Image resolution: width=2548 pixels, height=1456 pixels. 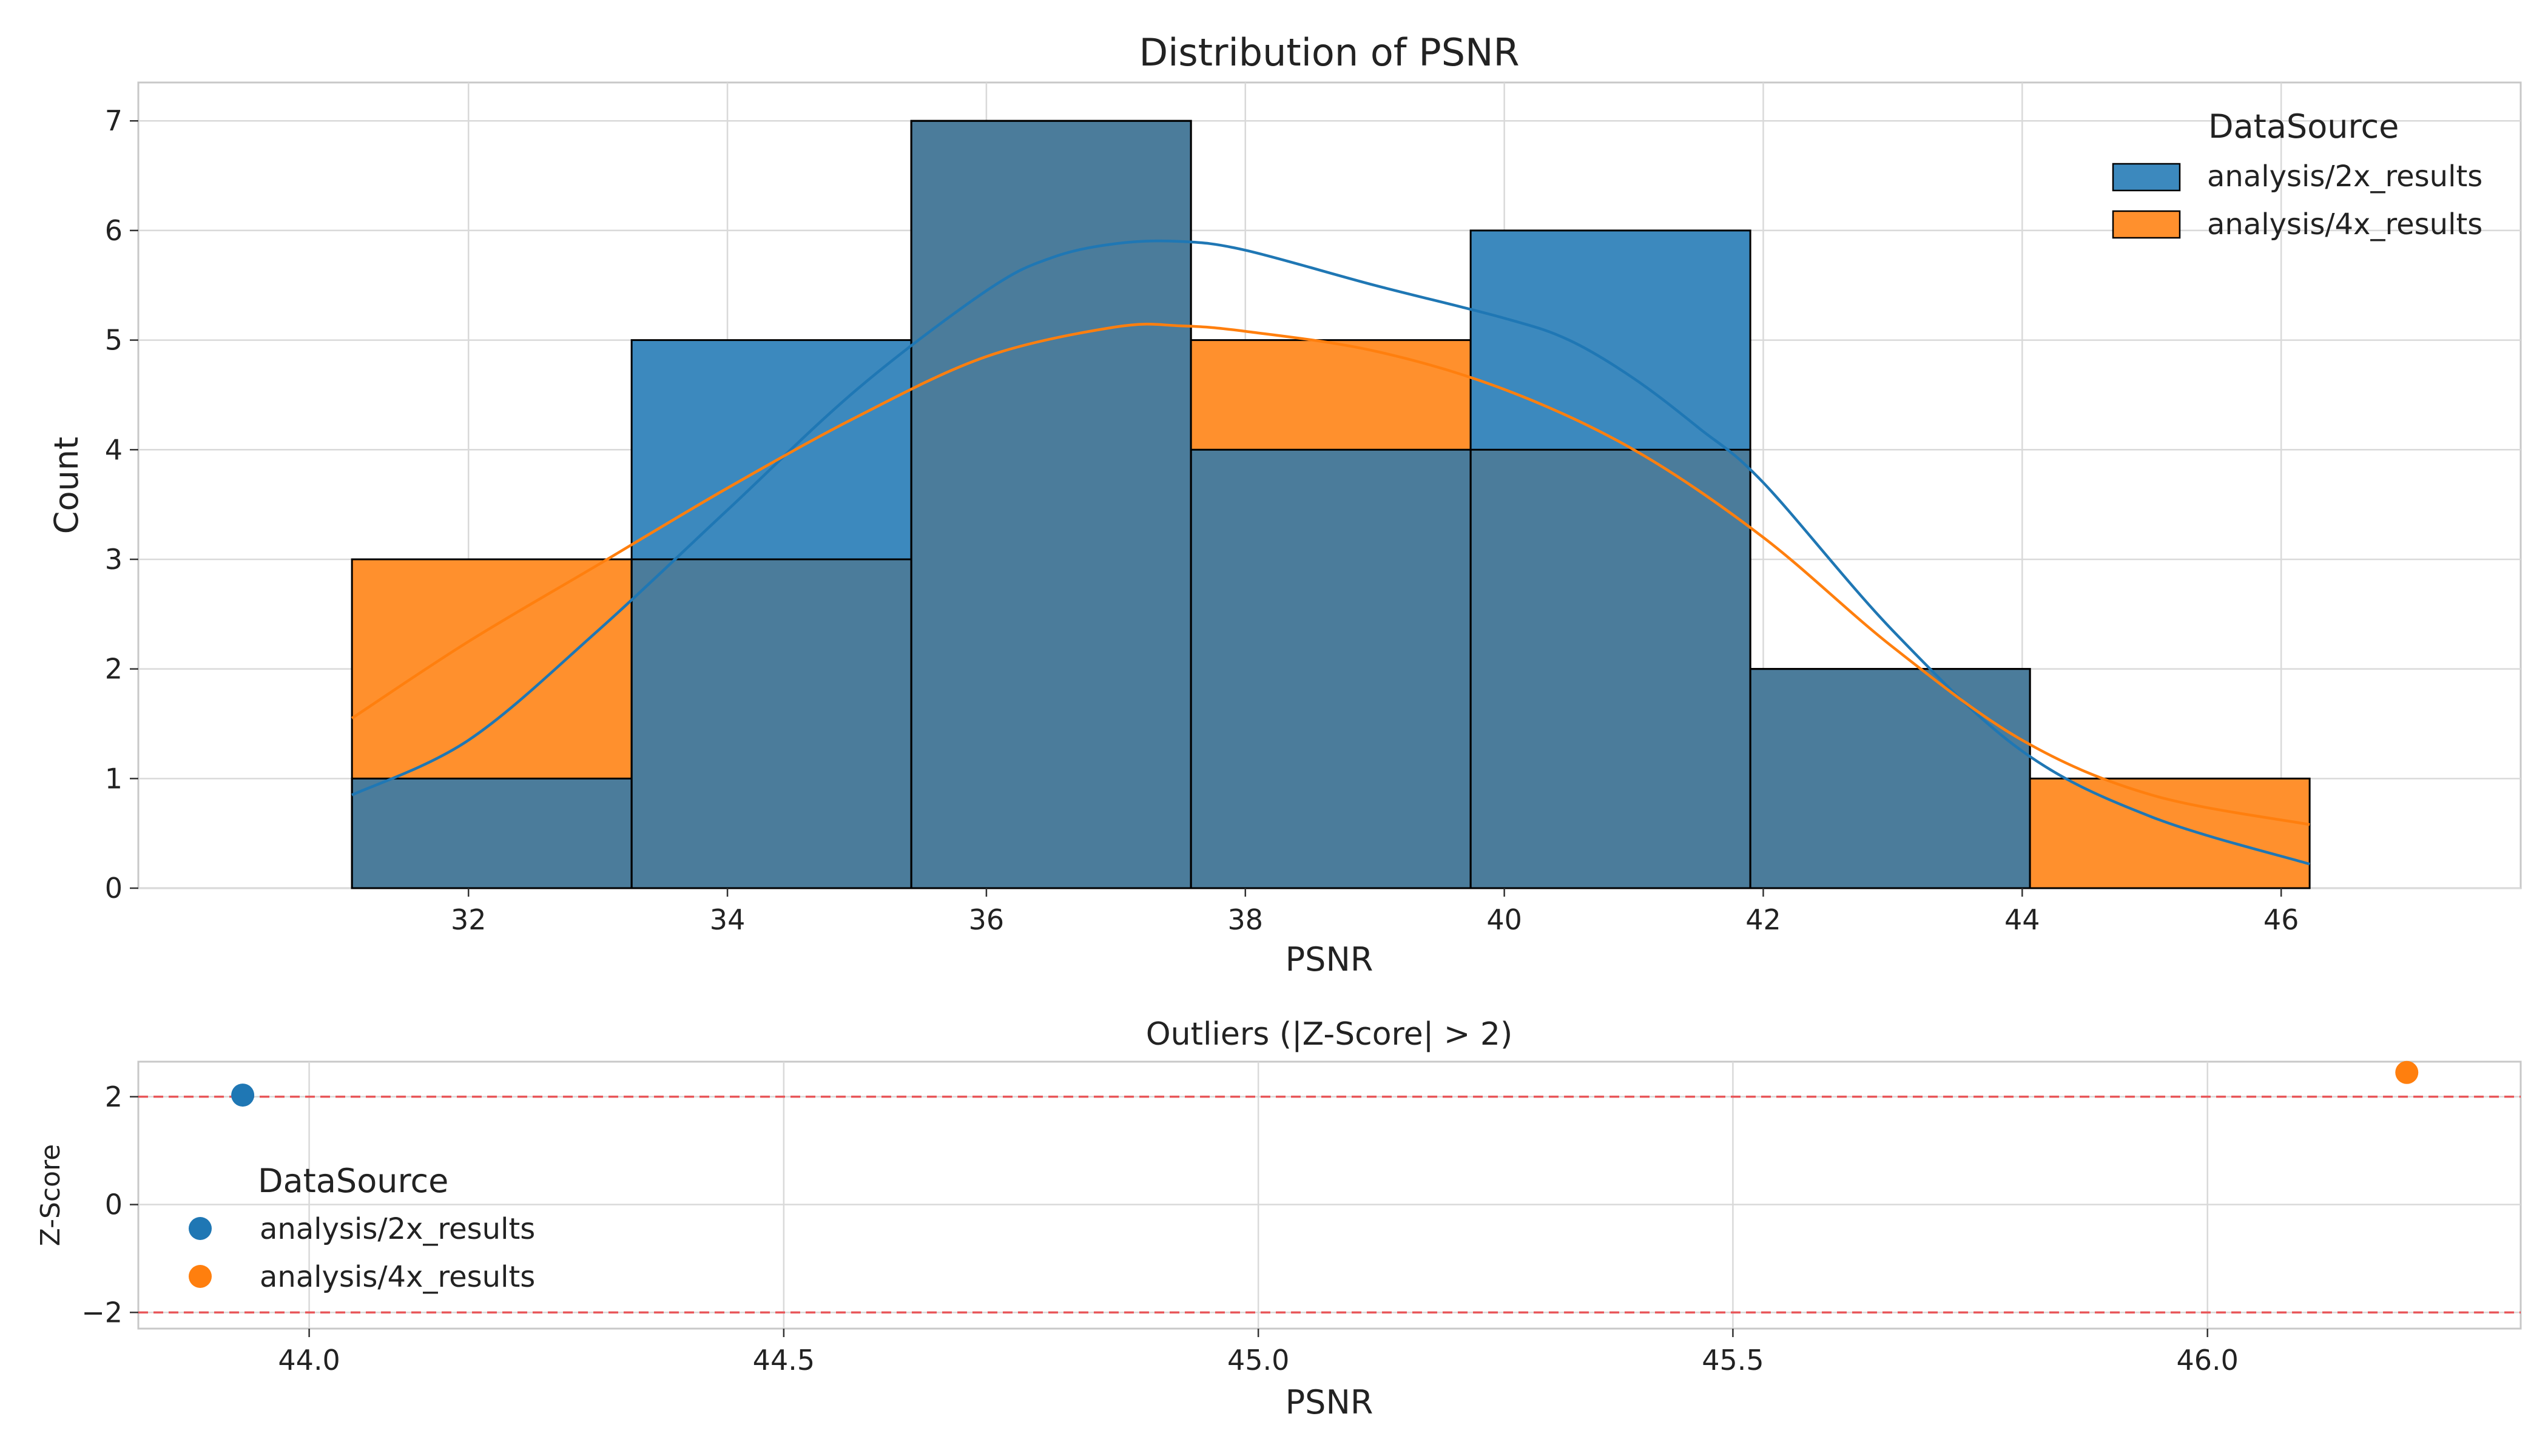 I want to click on x-tick-label: 44, so click(x=2022, y=919).